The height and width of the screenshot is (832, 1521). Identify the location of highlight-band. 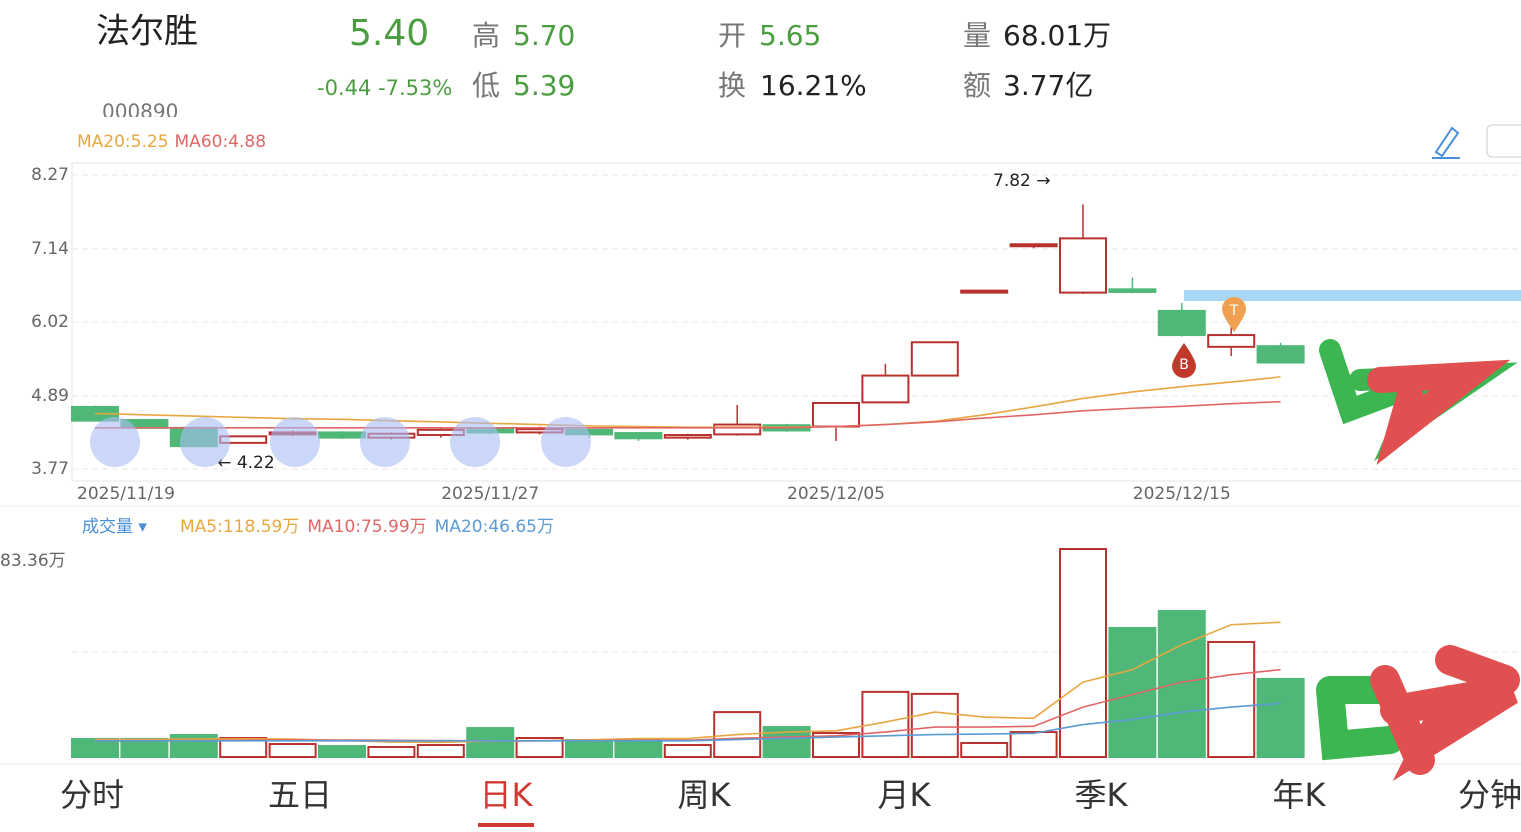
(1352, 295).